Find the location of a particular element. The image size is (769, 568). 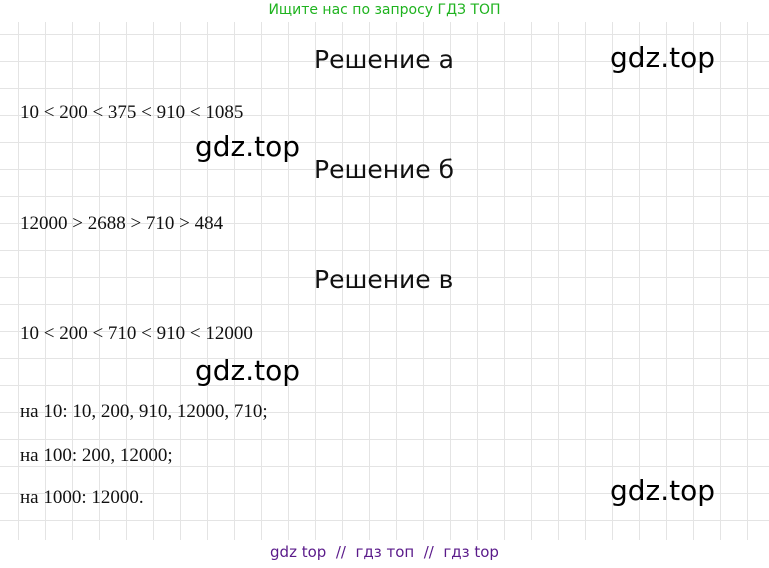

section-title: Решение а is located at coordinates (384, 59).